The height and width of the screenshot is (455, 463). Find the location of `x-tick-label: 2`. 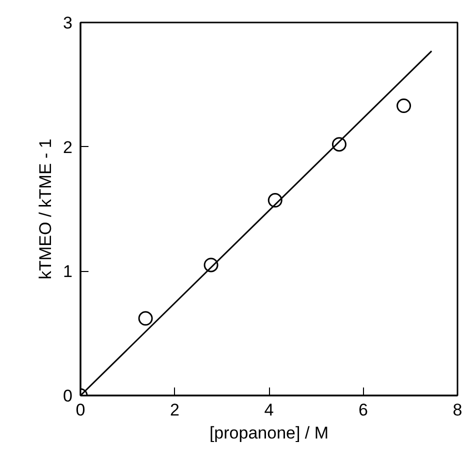

x-tick-label: 2 is located at coordinates (175, 410).